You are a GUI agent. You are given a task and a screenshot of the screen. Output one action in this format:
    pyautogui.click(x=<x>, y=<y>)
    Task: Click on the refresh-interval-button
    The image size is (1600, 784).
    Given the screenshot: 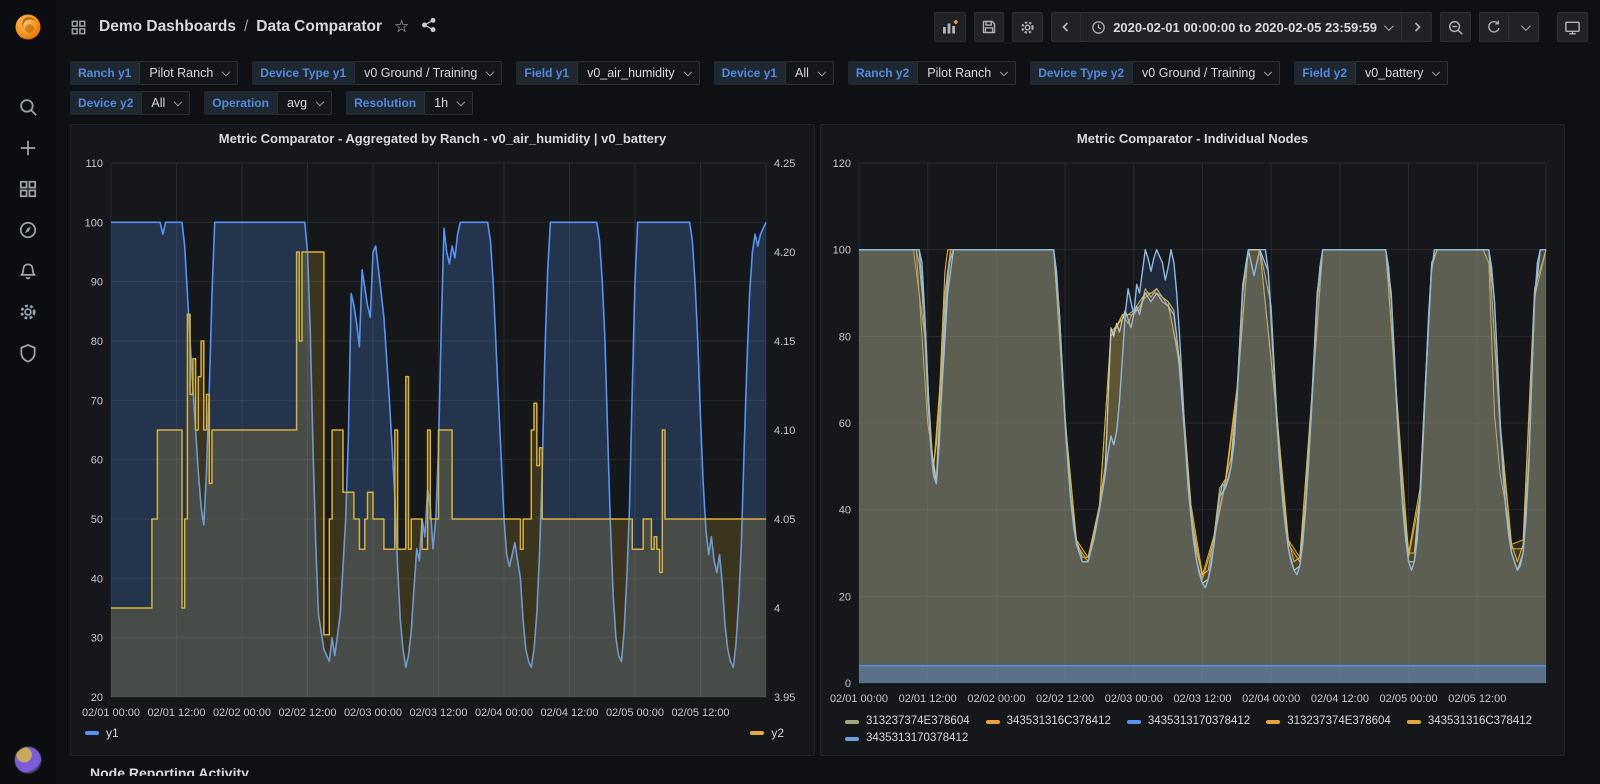 What is the action you would take?
    pyautogui.click(x=1524, y=27)
    